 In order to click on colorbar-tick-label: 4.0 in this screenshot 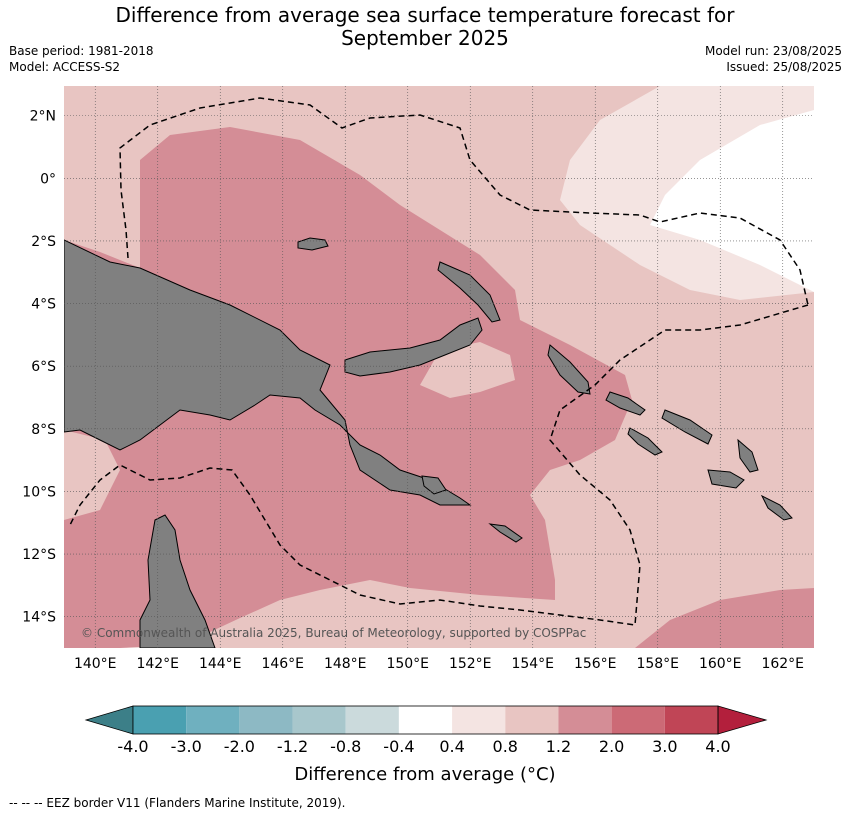, I will do `click(717, 746)`.